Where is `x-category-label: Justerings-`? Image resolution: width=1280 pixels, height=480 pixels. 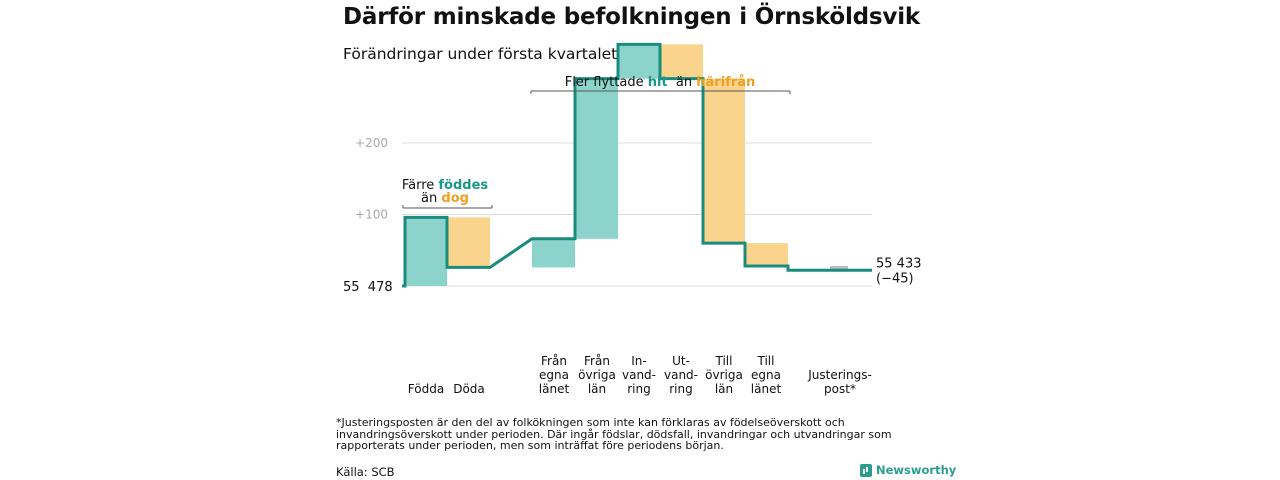
x-category-label: Justerings- is located at coordinates (839, 375).